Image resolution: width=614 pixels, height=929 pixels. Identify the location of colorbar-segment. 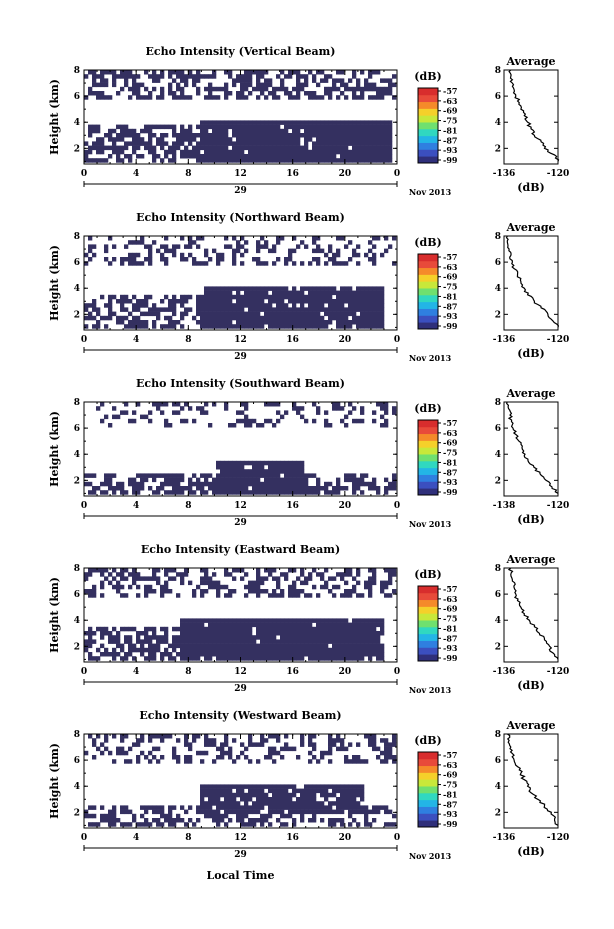
(428, 464).